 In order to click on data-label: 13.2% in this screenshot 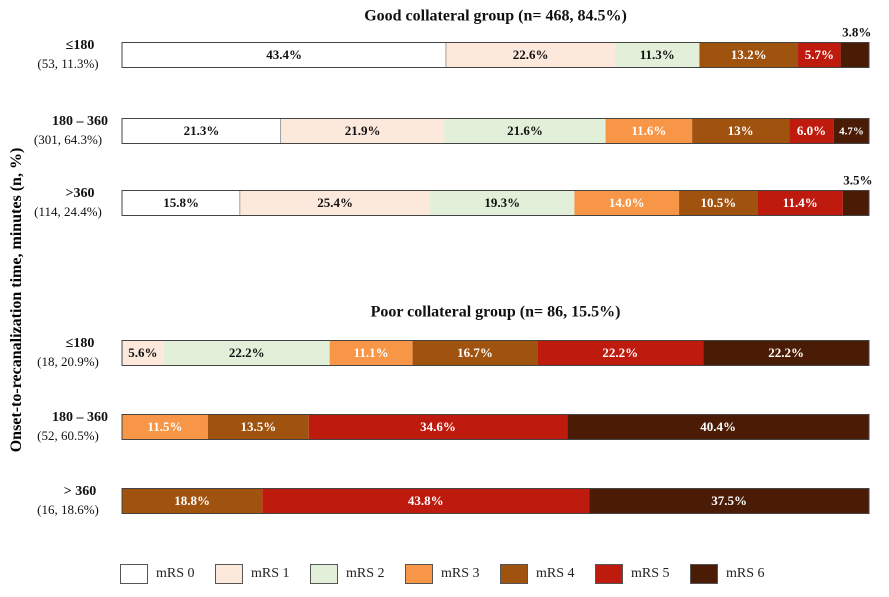, I will do `click(749, 54)`.